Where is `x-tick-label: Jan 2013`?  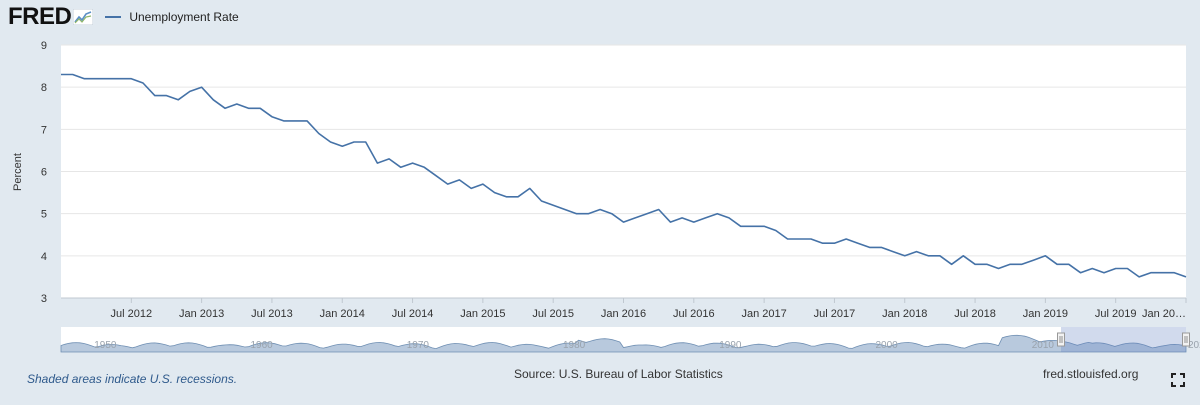 x-tick-label: Jan 2013 is located at coordinates (201, 314).